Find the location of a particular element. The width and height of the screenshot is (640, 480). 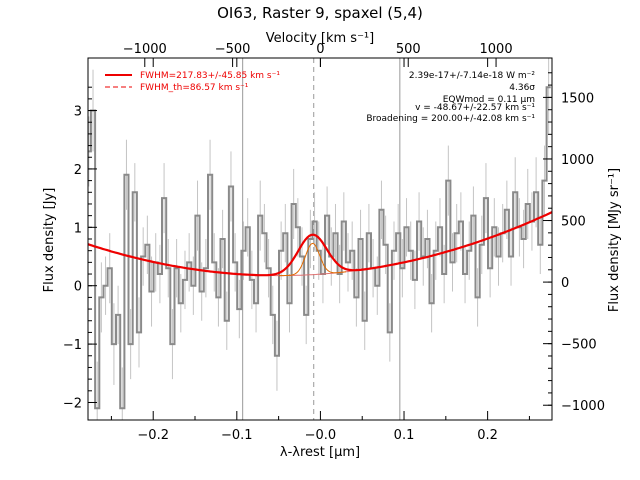

y-tick-label-5: 3 is located at coordinates (78, 112).